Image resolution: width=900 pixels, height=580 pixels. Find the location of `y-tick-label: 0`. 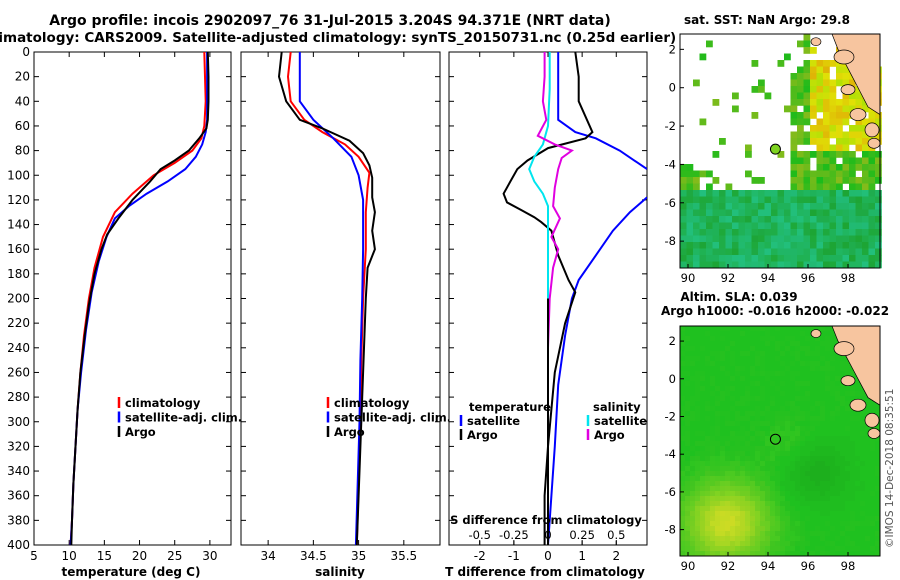

y-tick-label: 0 is located at coordinates (672, 379).